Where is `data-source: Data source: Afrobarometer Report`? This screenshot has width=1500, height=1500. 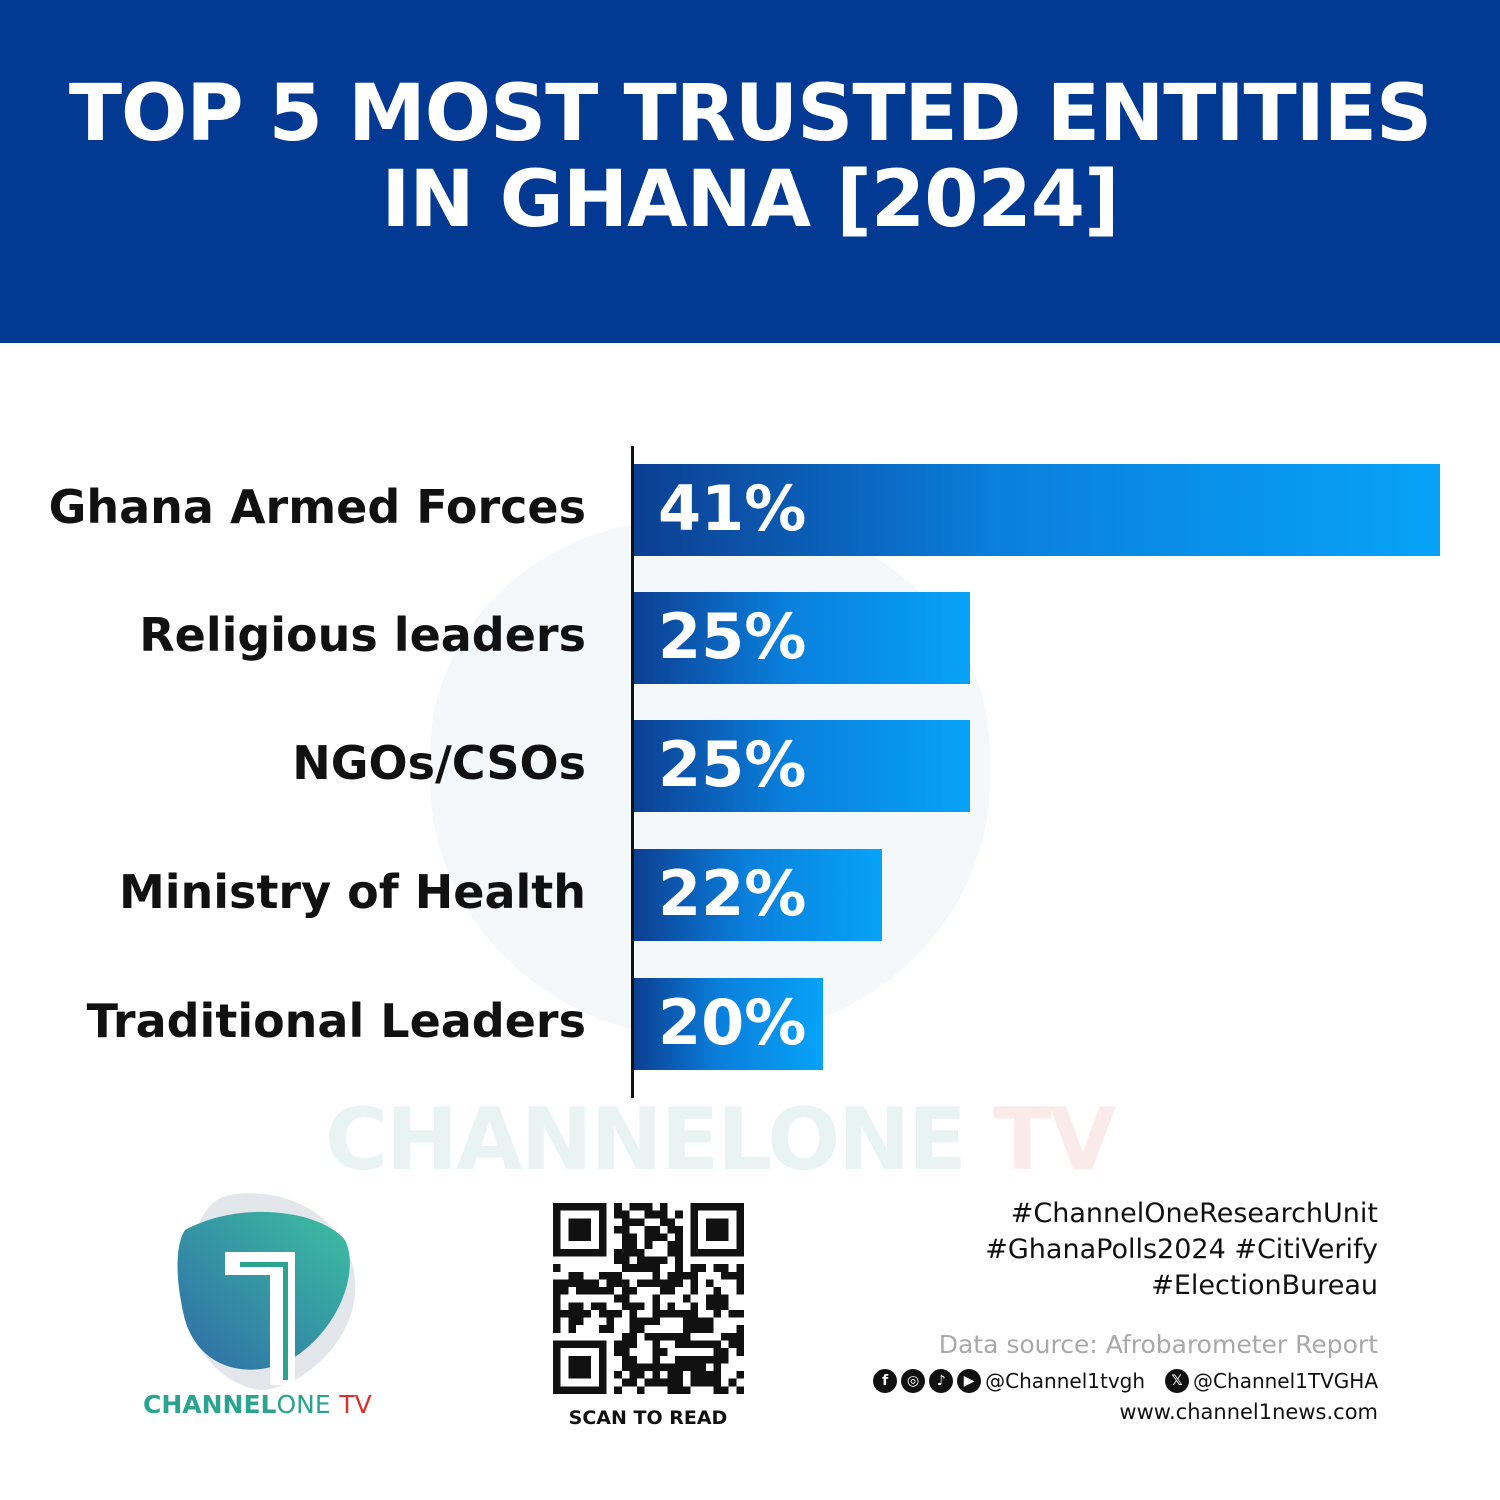 data-source: Data source: Afrobarometer Report is located at coordinates (1158, 1344).